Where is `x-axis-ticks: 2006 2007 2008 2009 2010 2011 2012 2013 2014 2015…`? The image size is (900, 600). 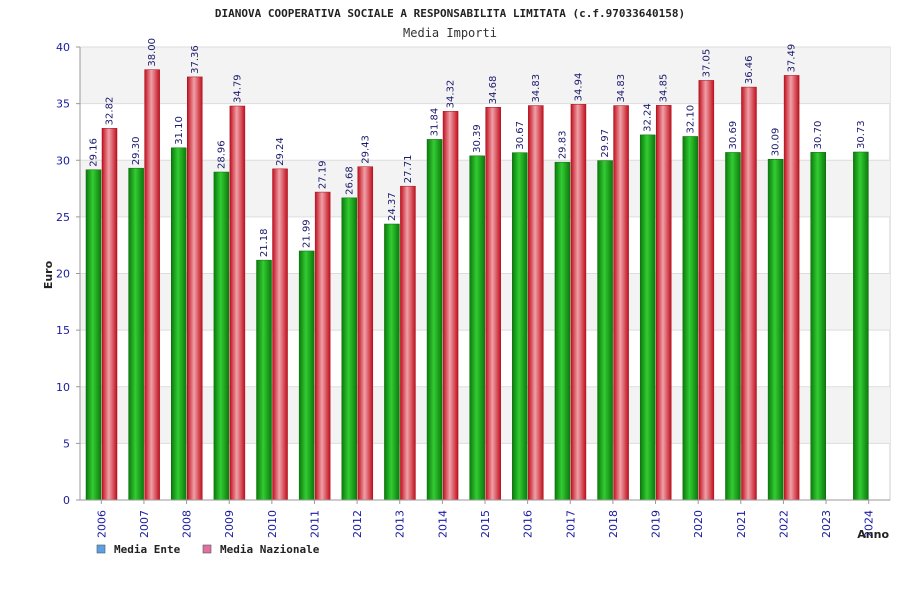
x-axis-ticks: 2006 2007 2008 2009 2010 2011 2012 2013 2014 2015… is located at coordinates (485, 519).